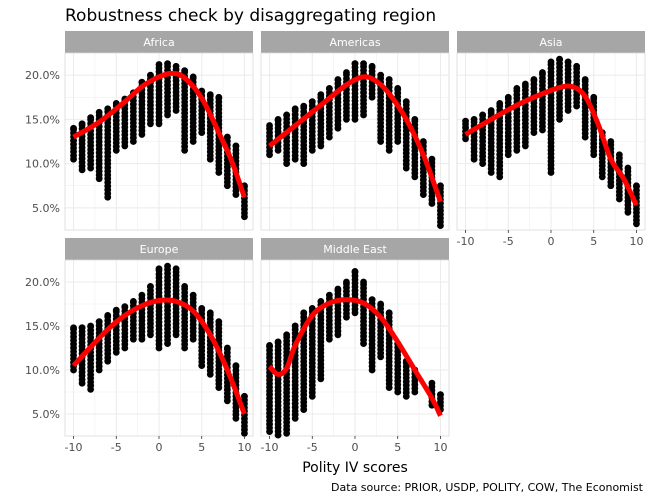  I want to click on panel-middle-east: Middle East -10 -5 0 5 10, so click(355, 346).